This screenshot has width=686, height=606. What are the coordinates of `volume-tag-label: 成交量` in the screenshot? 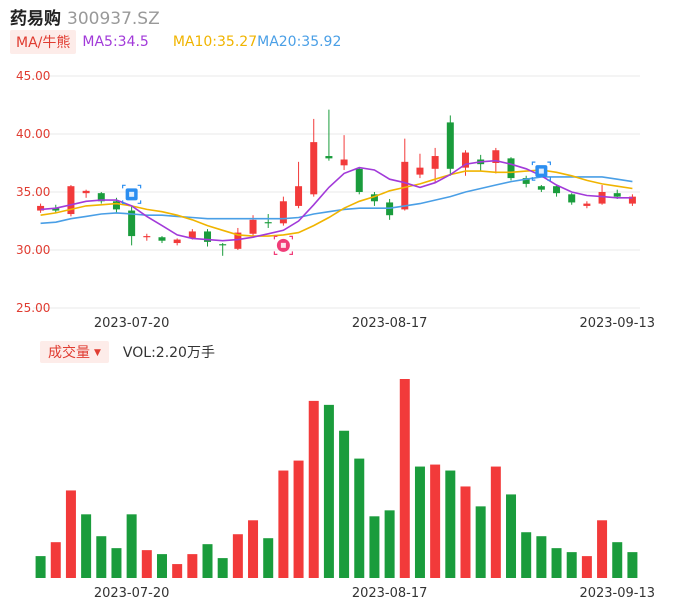 It's located at (69, 353).